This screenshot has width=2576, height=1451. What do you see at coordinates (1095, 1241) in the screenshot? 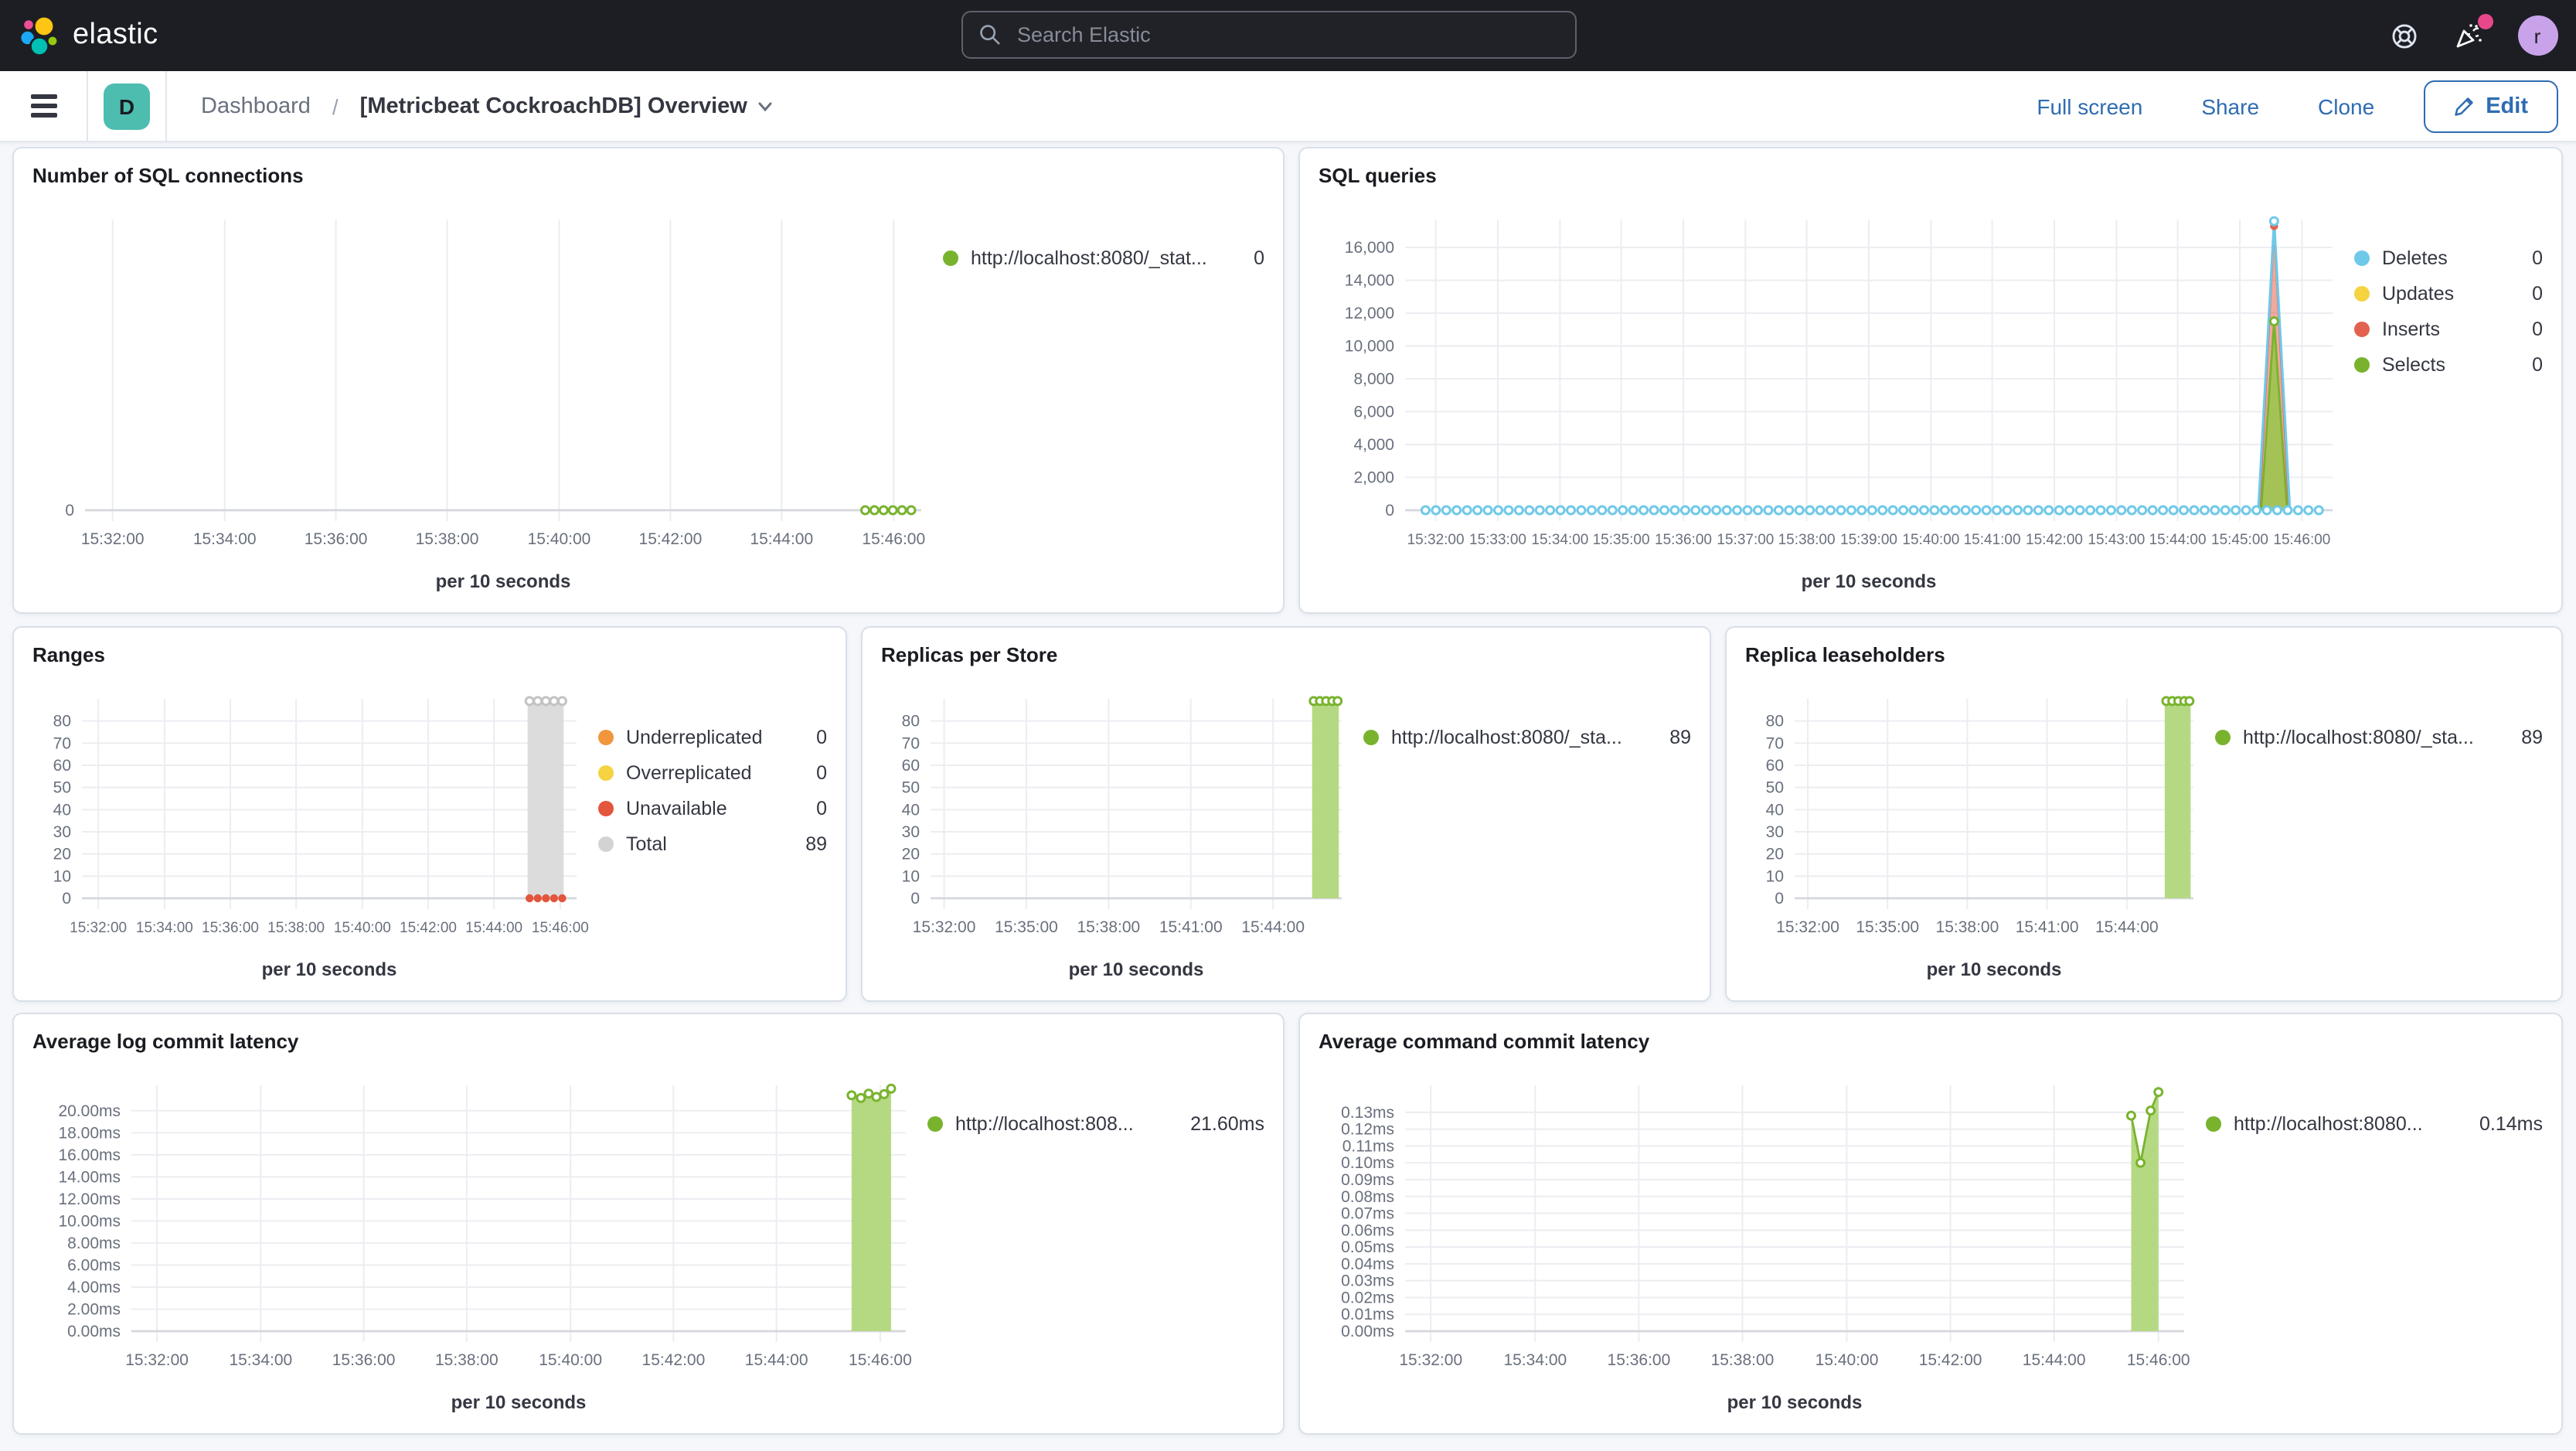
I see `chart-legend: http://localhost:808... 21.60ms` at bounding box center [1095, 1241].